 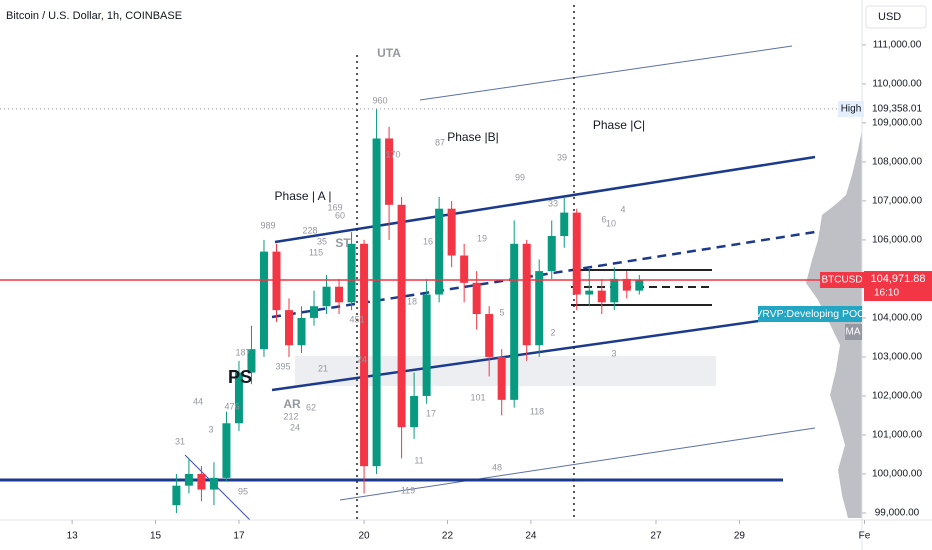 I want to click on x-tick-label: 15, so click(x=156, y=536).